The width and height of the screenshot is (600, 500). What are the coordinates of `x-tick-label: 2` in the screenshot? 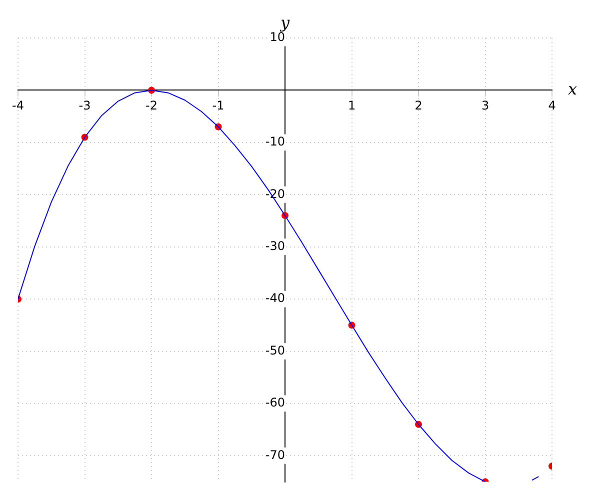 It's located at (418, 105).